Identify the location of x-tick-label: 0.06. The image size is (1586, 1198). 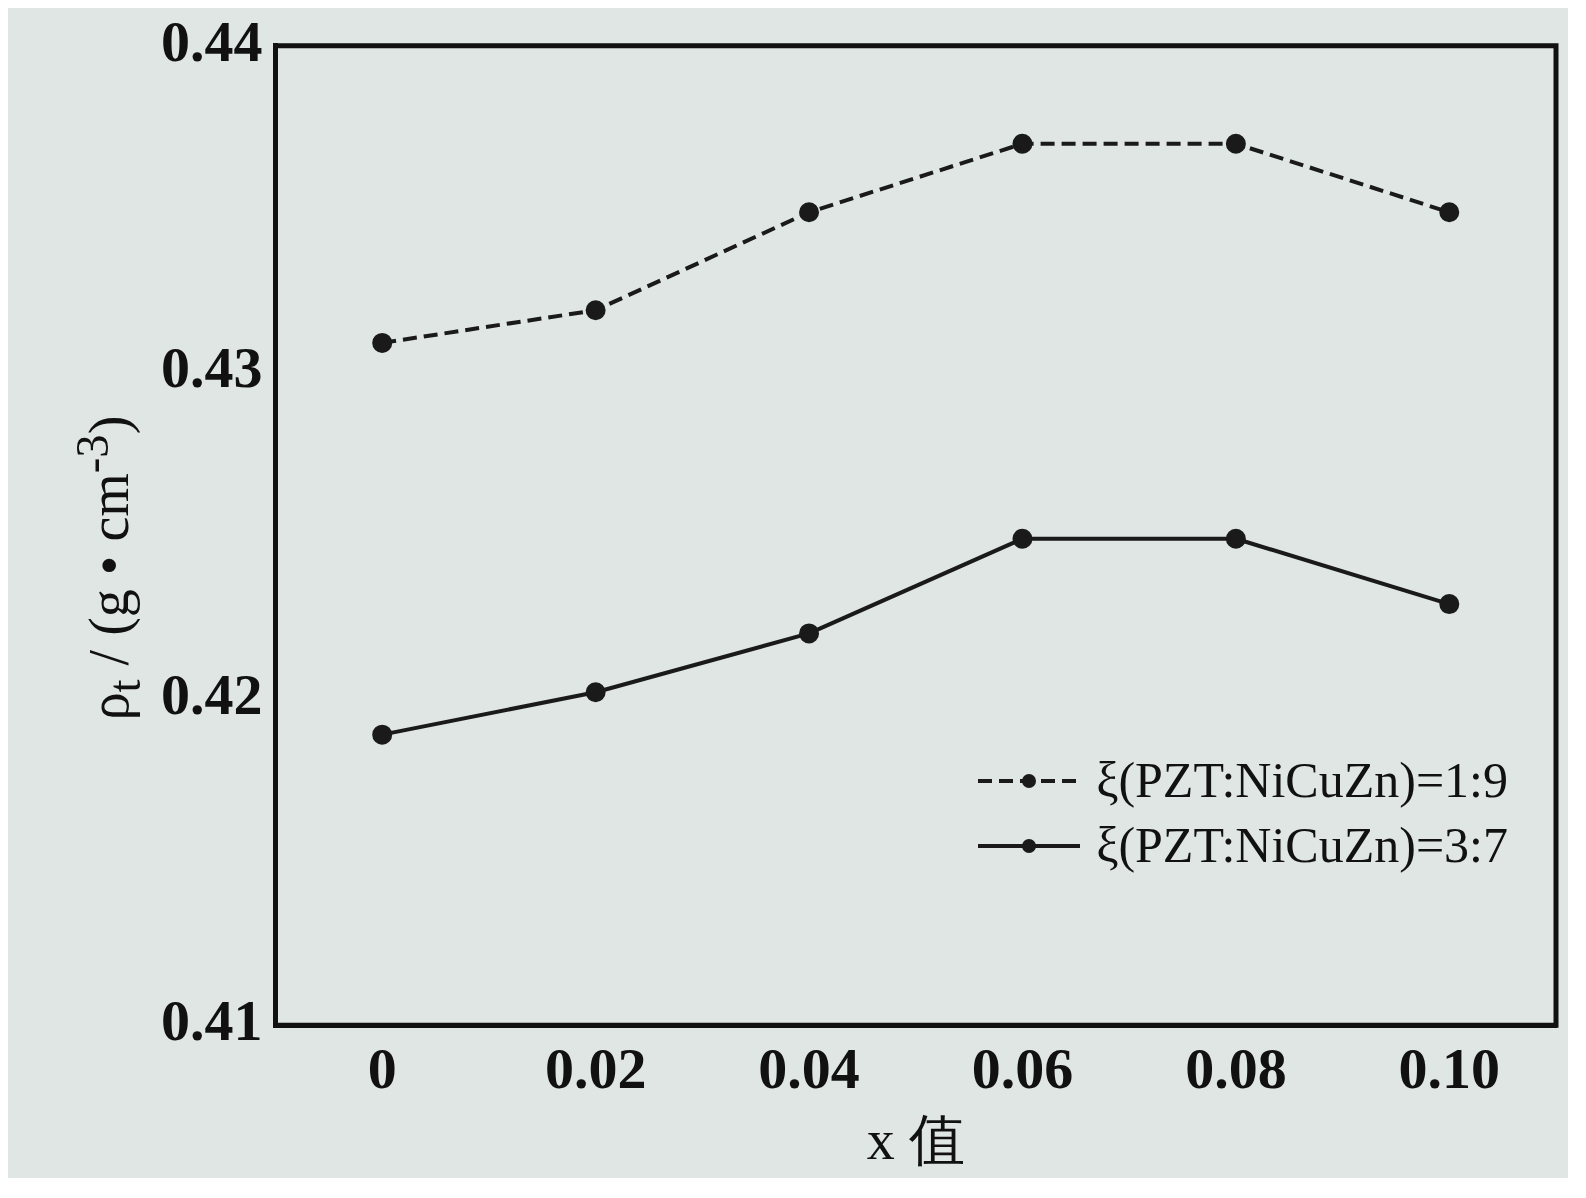
(1022, 1068).